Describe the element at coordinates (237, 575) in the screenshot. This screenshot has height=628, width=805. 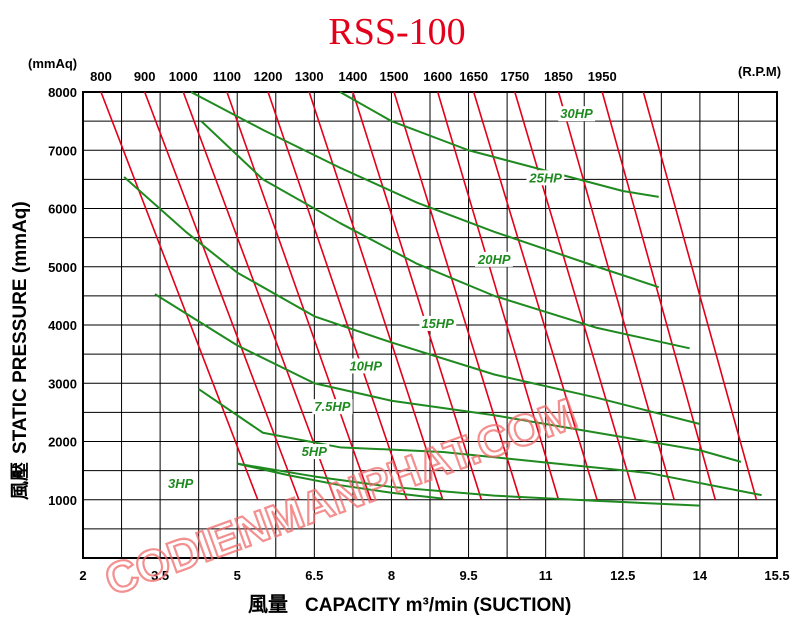
I see `x-tick-label: 5` at that location.